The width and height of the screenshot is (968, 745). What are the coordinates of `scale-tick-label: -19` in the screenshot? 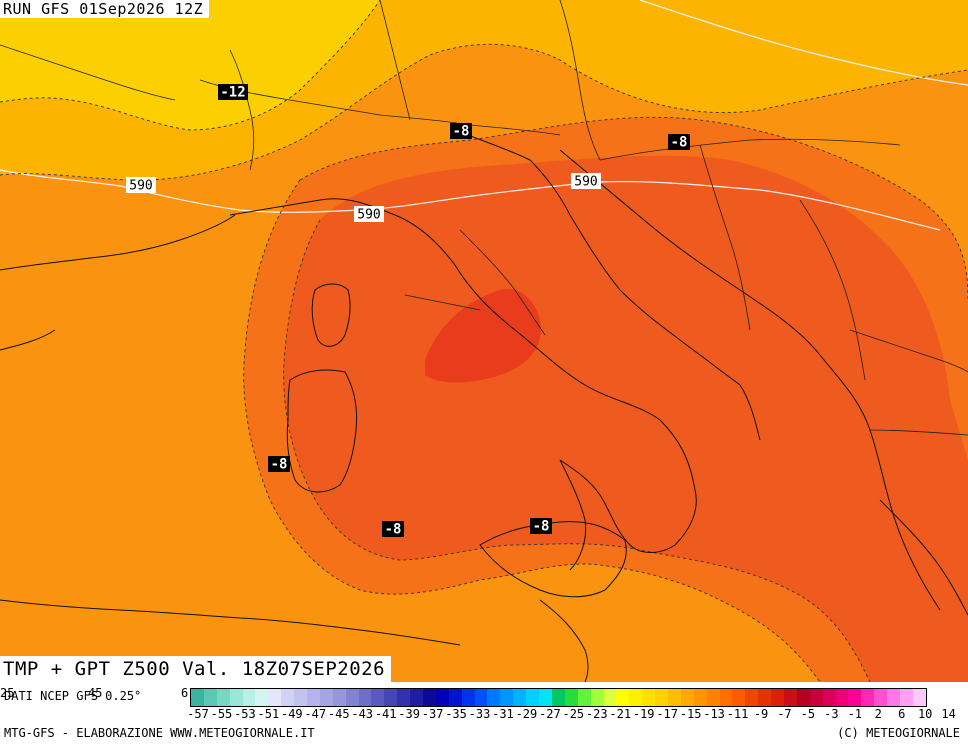 It's located at (643, 714).